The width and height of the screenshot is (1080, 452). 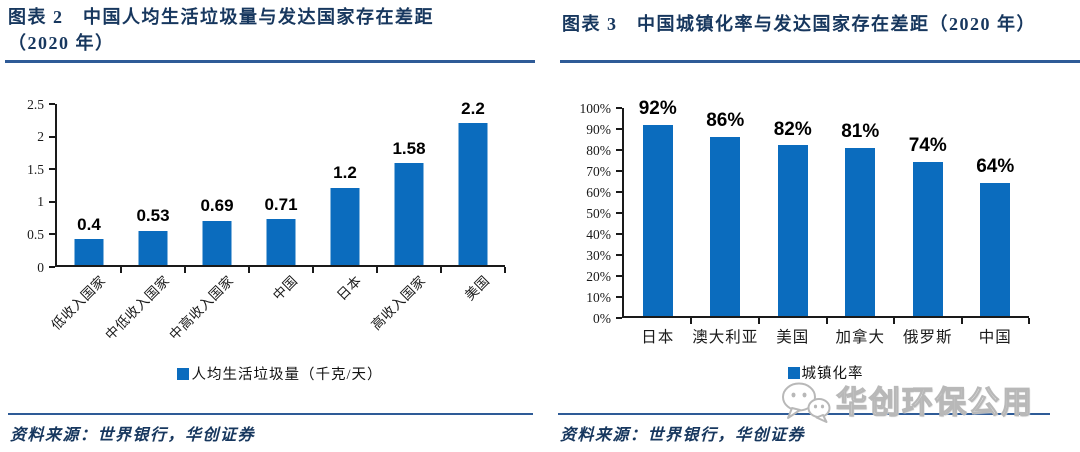 I want to click on bar-value-label: 1.2, so click(x=345, y=173).